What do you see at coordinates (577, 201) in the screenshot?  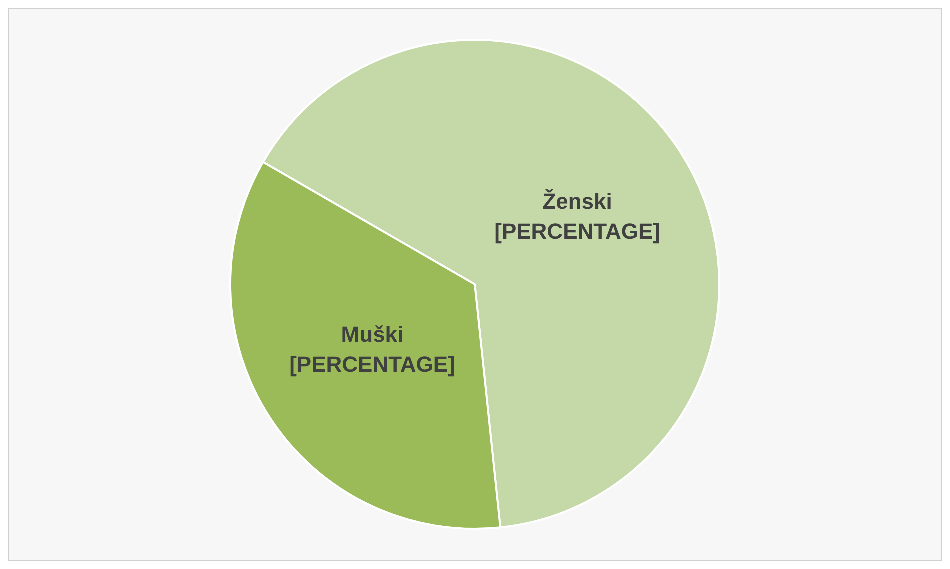 I see `slice-label: Ženski` at bounding box center [577, 201].